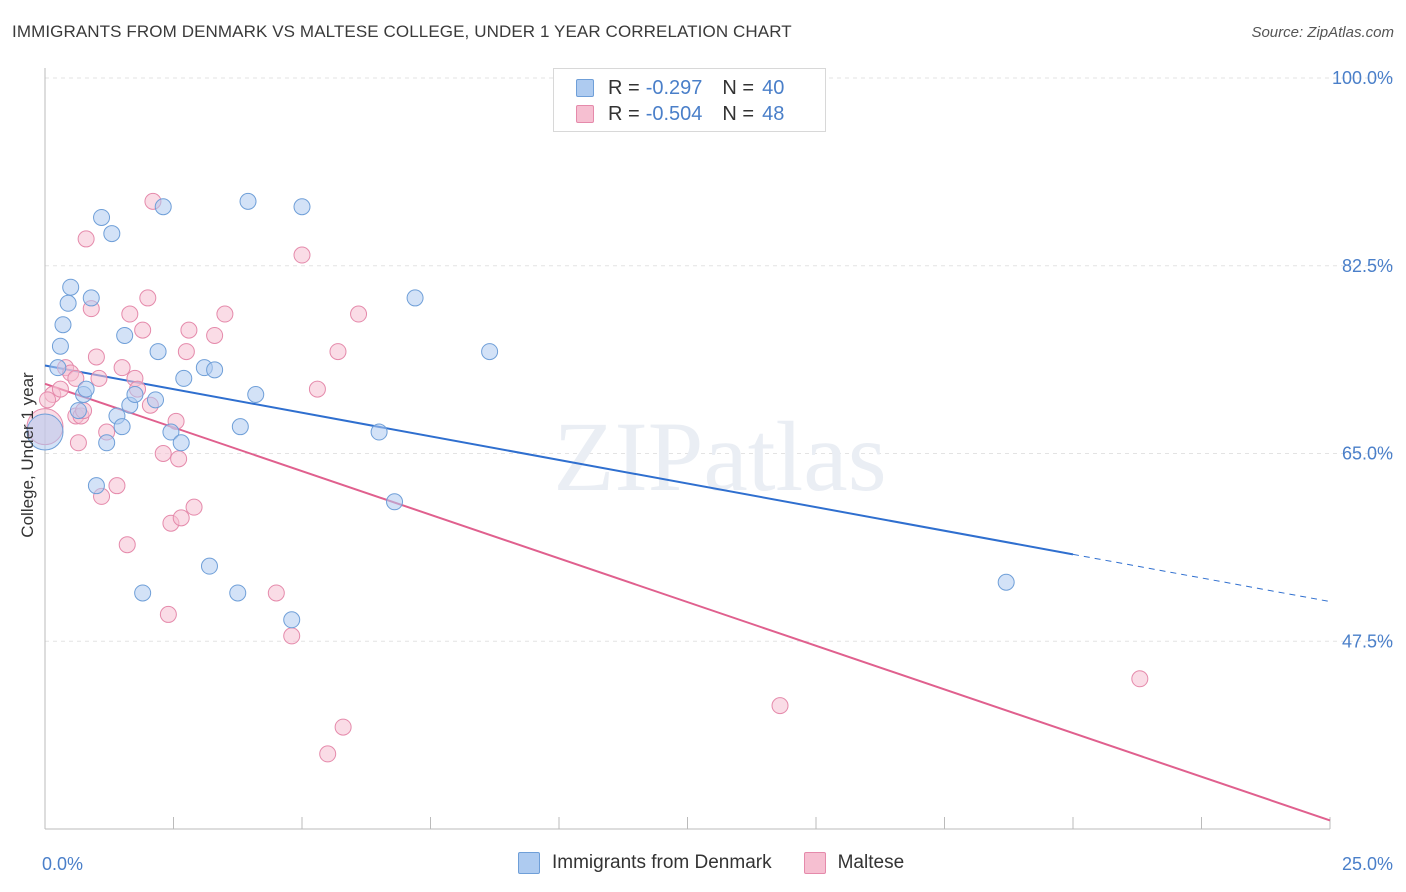  I want to click on legend-r-value: -0.297, so click(674, 87).